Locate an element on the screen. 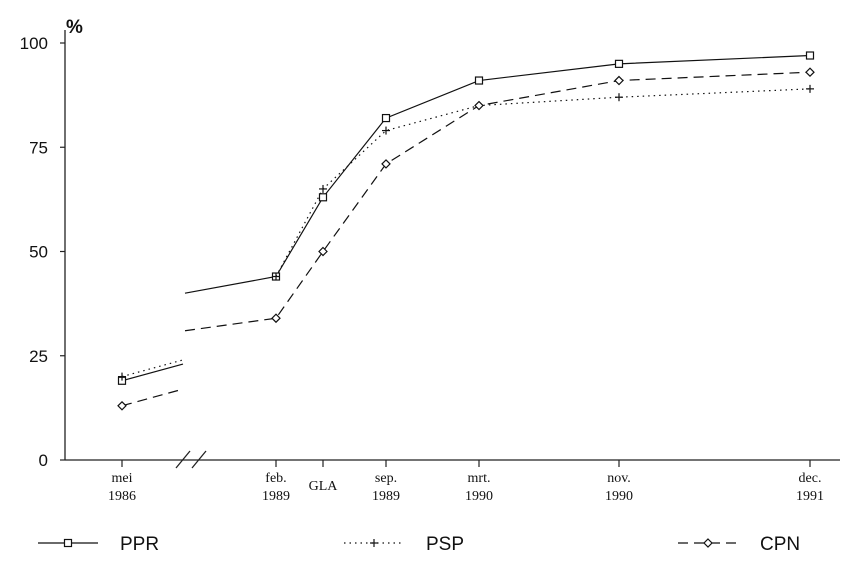  x-tick-label-line: feb. is located at coordinates (275, 478).